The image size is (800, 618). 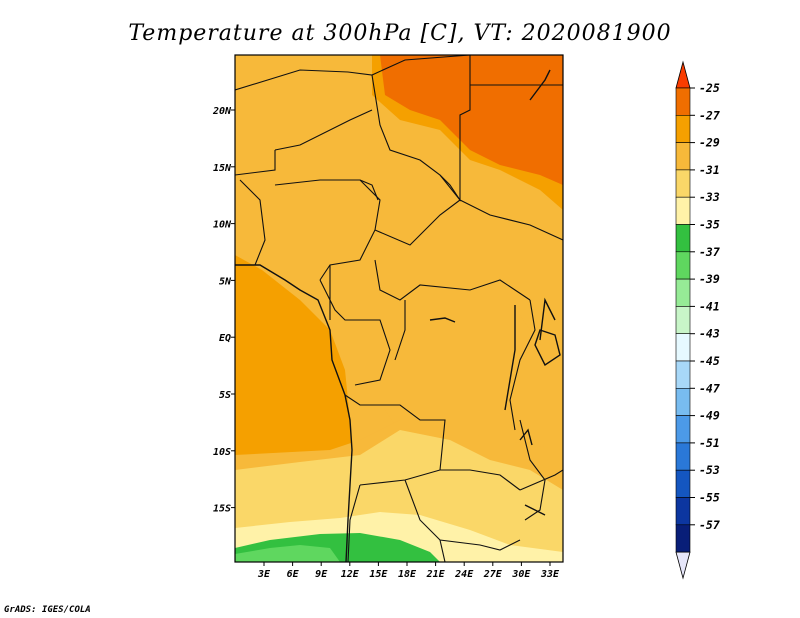 I want to click on colorbar-label: -31, so click(x=709, y=170).